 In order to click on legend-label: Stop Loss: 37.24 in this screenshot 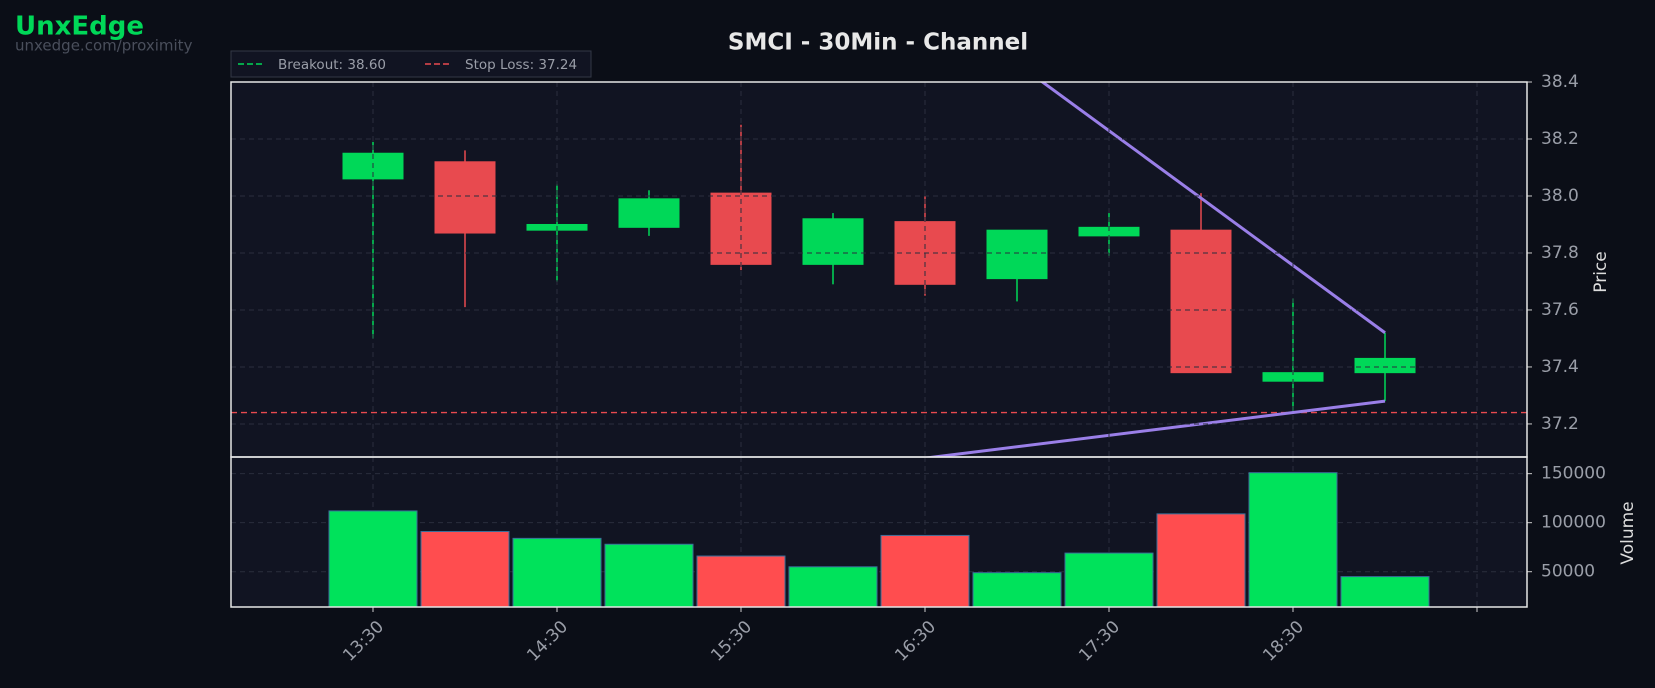, I will do `click(521, 65)`.